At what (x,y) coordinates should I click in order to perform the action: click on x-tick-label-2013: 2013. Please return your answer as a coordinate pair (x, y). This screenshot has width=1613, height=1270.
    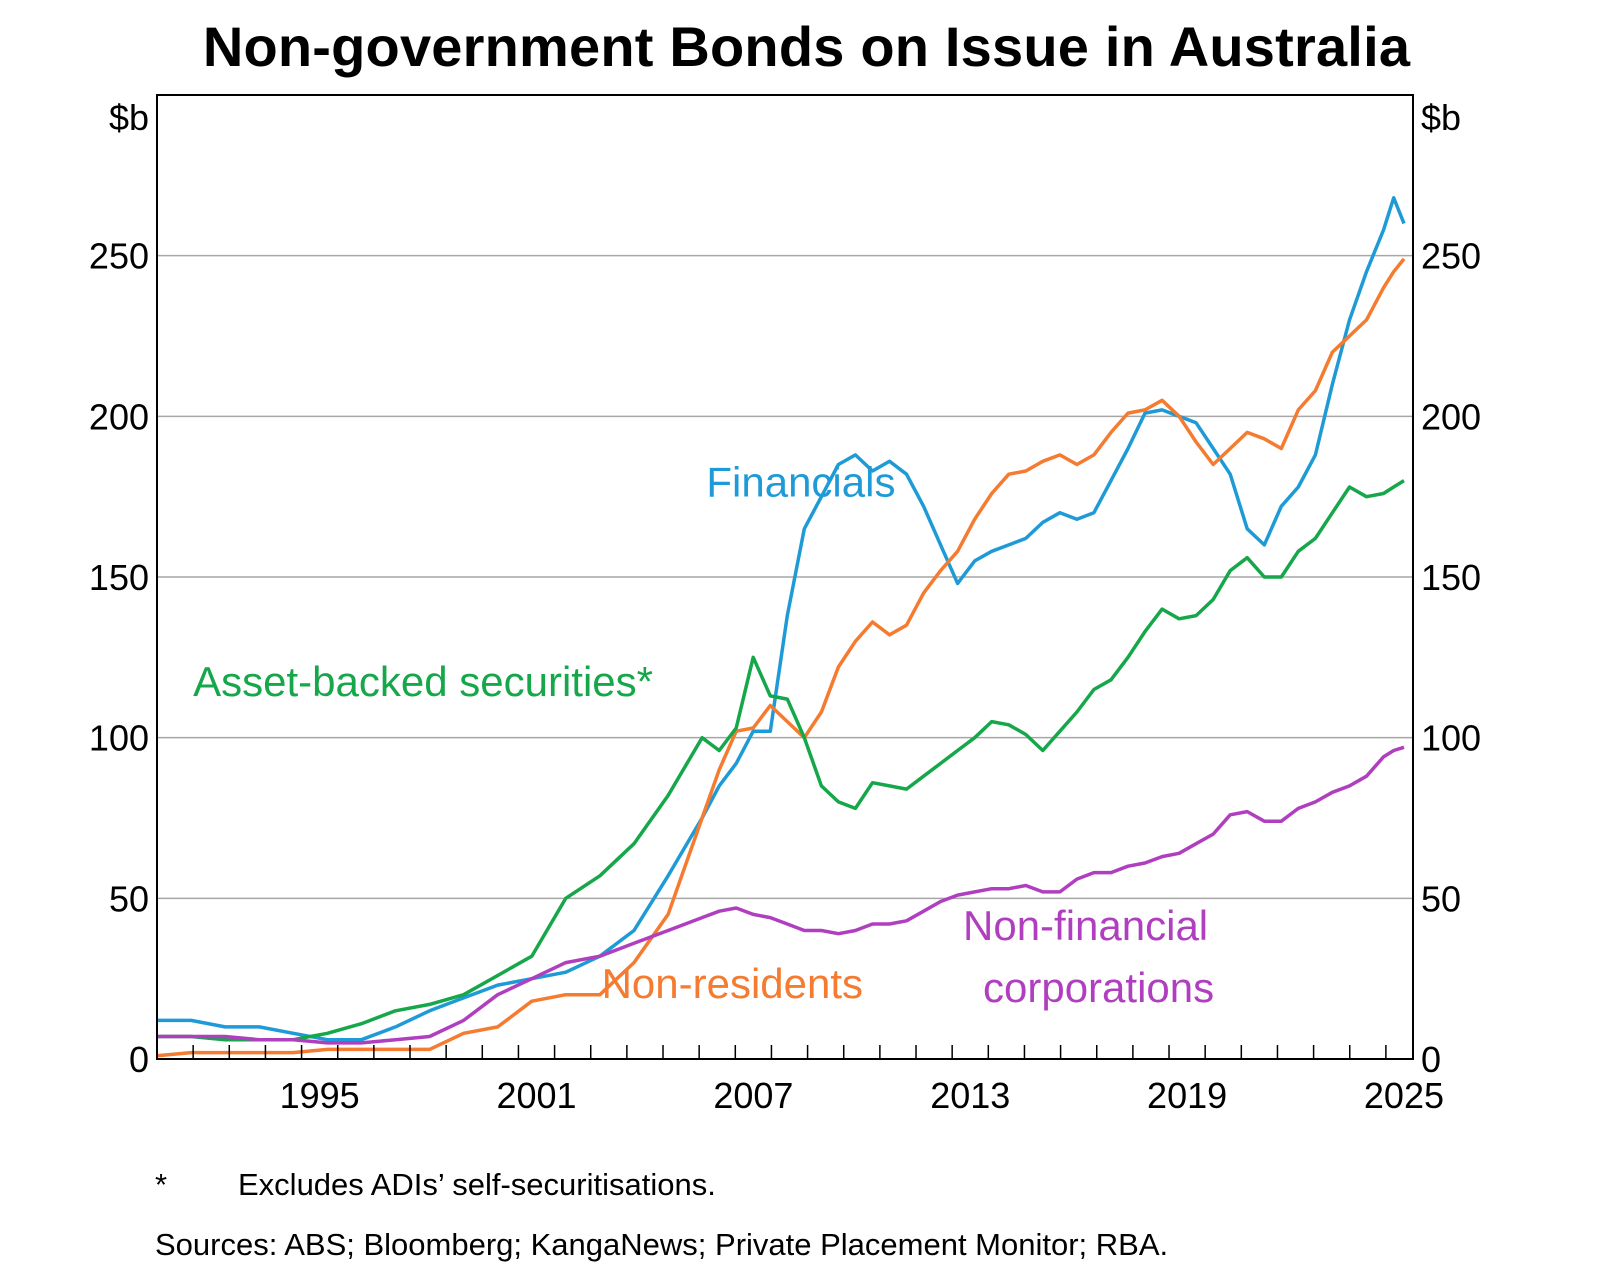
    Looking at the image, I should click on (970, 1095).